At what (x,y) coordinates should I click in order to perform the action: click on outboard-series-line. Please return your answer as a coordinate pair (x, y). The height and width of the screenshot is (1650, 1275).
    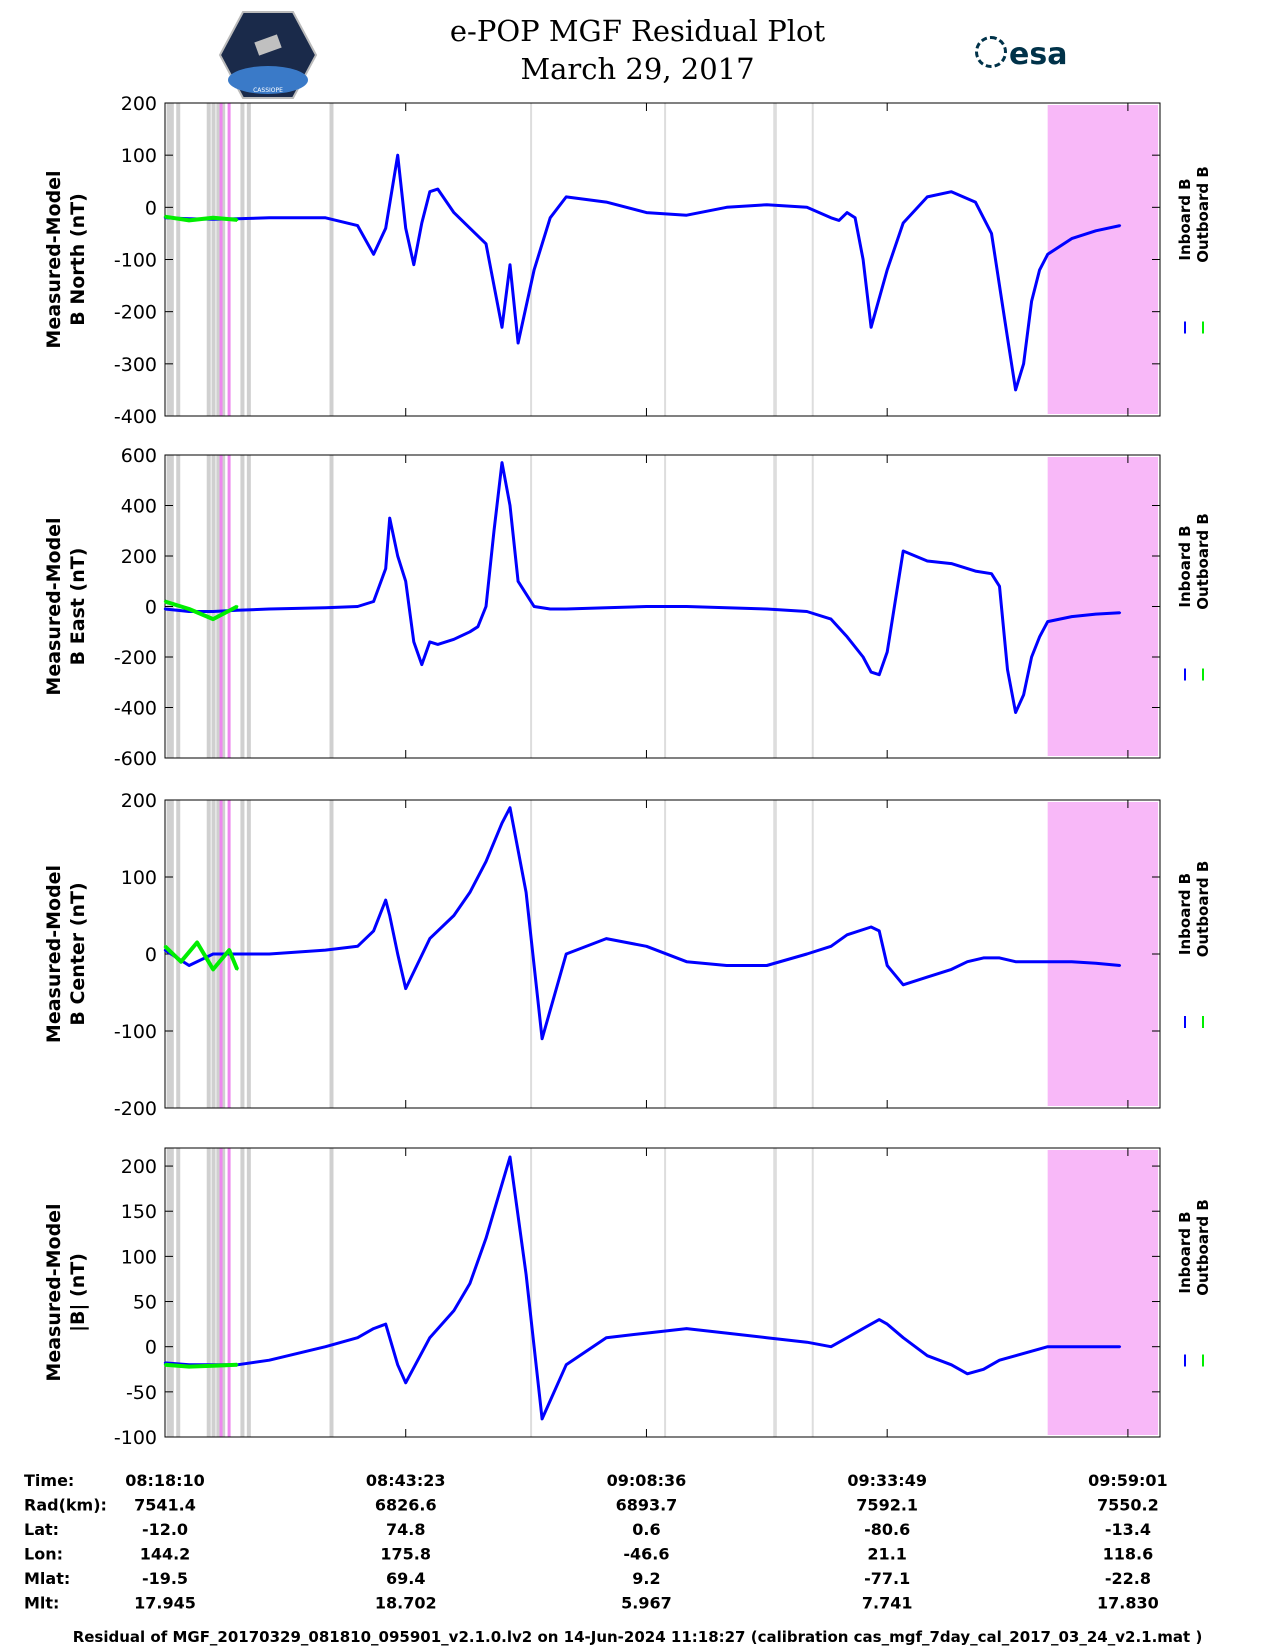
    Looking at the image, I should click on (201, 1365).